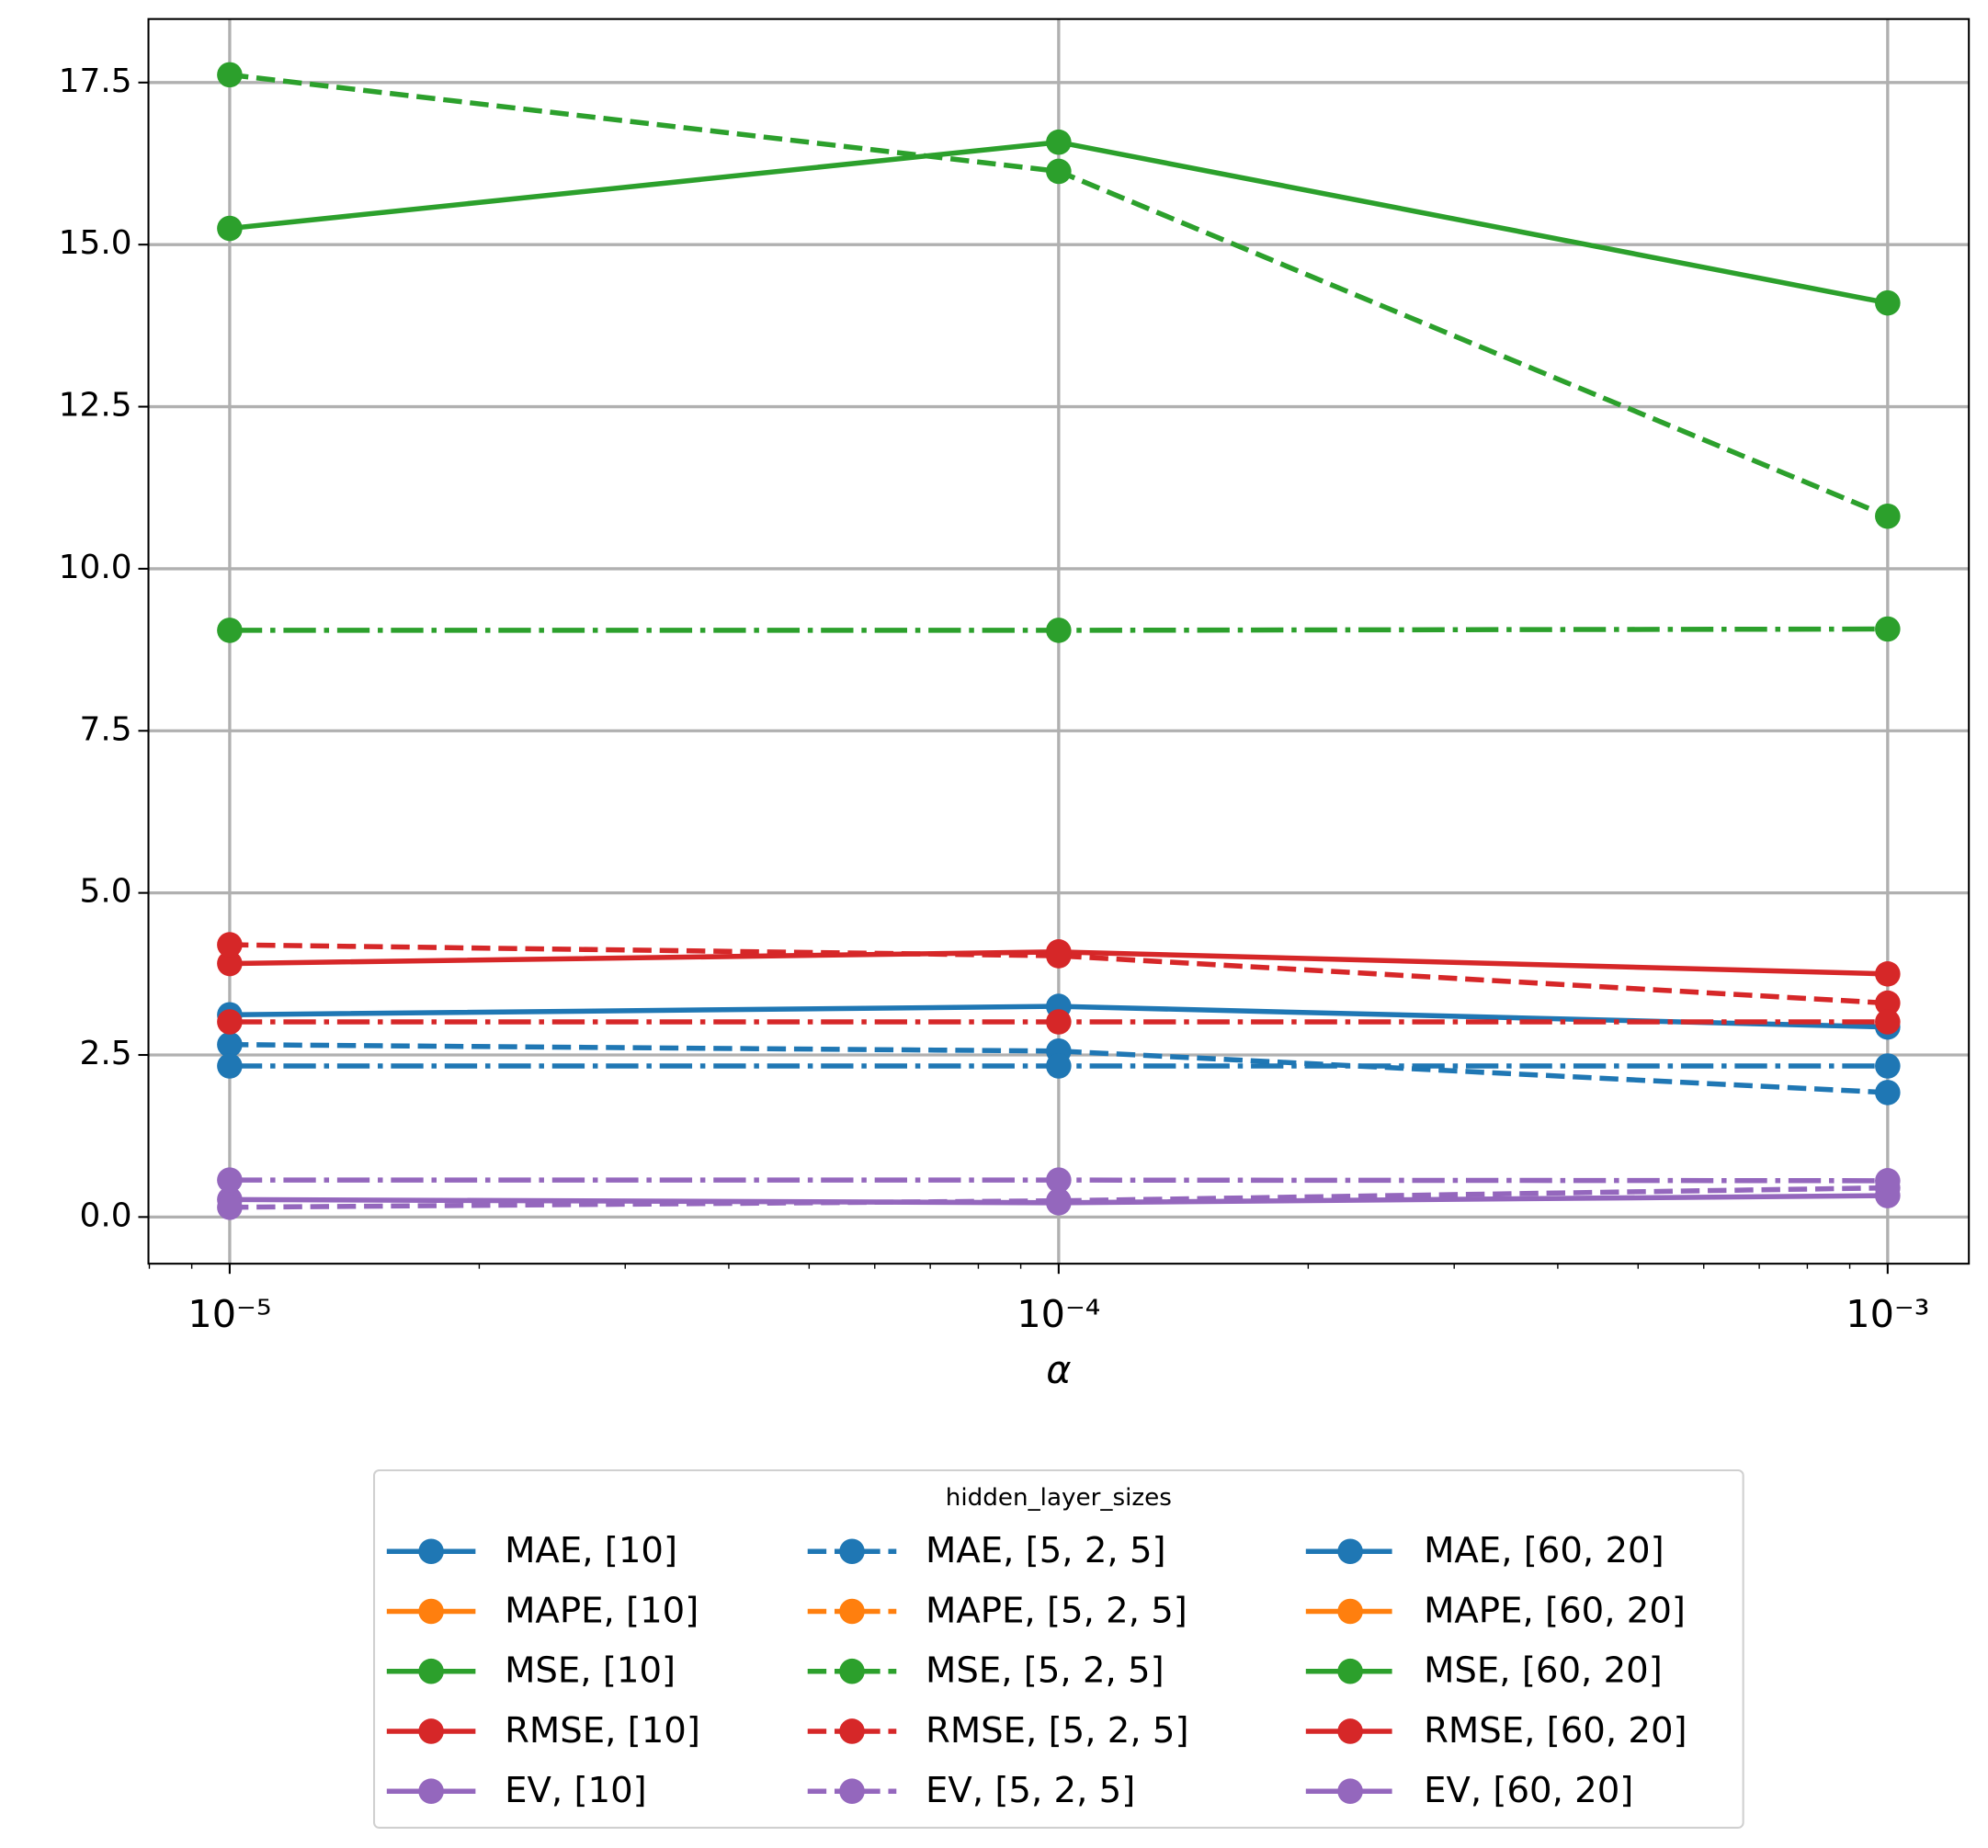 The height and width of the screenshot is (1848, 1988). What do you see at coordinates (1528, 1790) in the screenshot?
I see `legend-label: EV, [60, 20]` at bounding box center [1528, 1790].